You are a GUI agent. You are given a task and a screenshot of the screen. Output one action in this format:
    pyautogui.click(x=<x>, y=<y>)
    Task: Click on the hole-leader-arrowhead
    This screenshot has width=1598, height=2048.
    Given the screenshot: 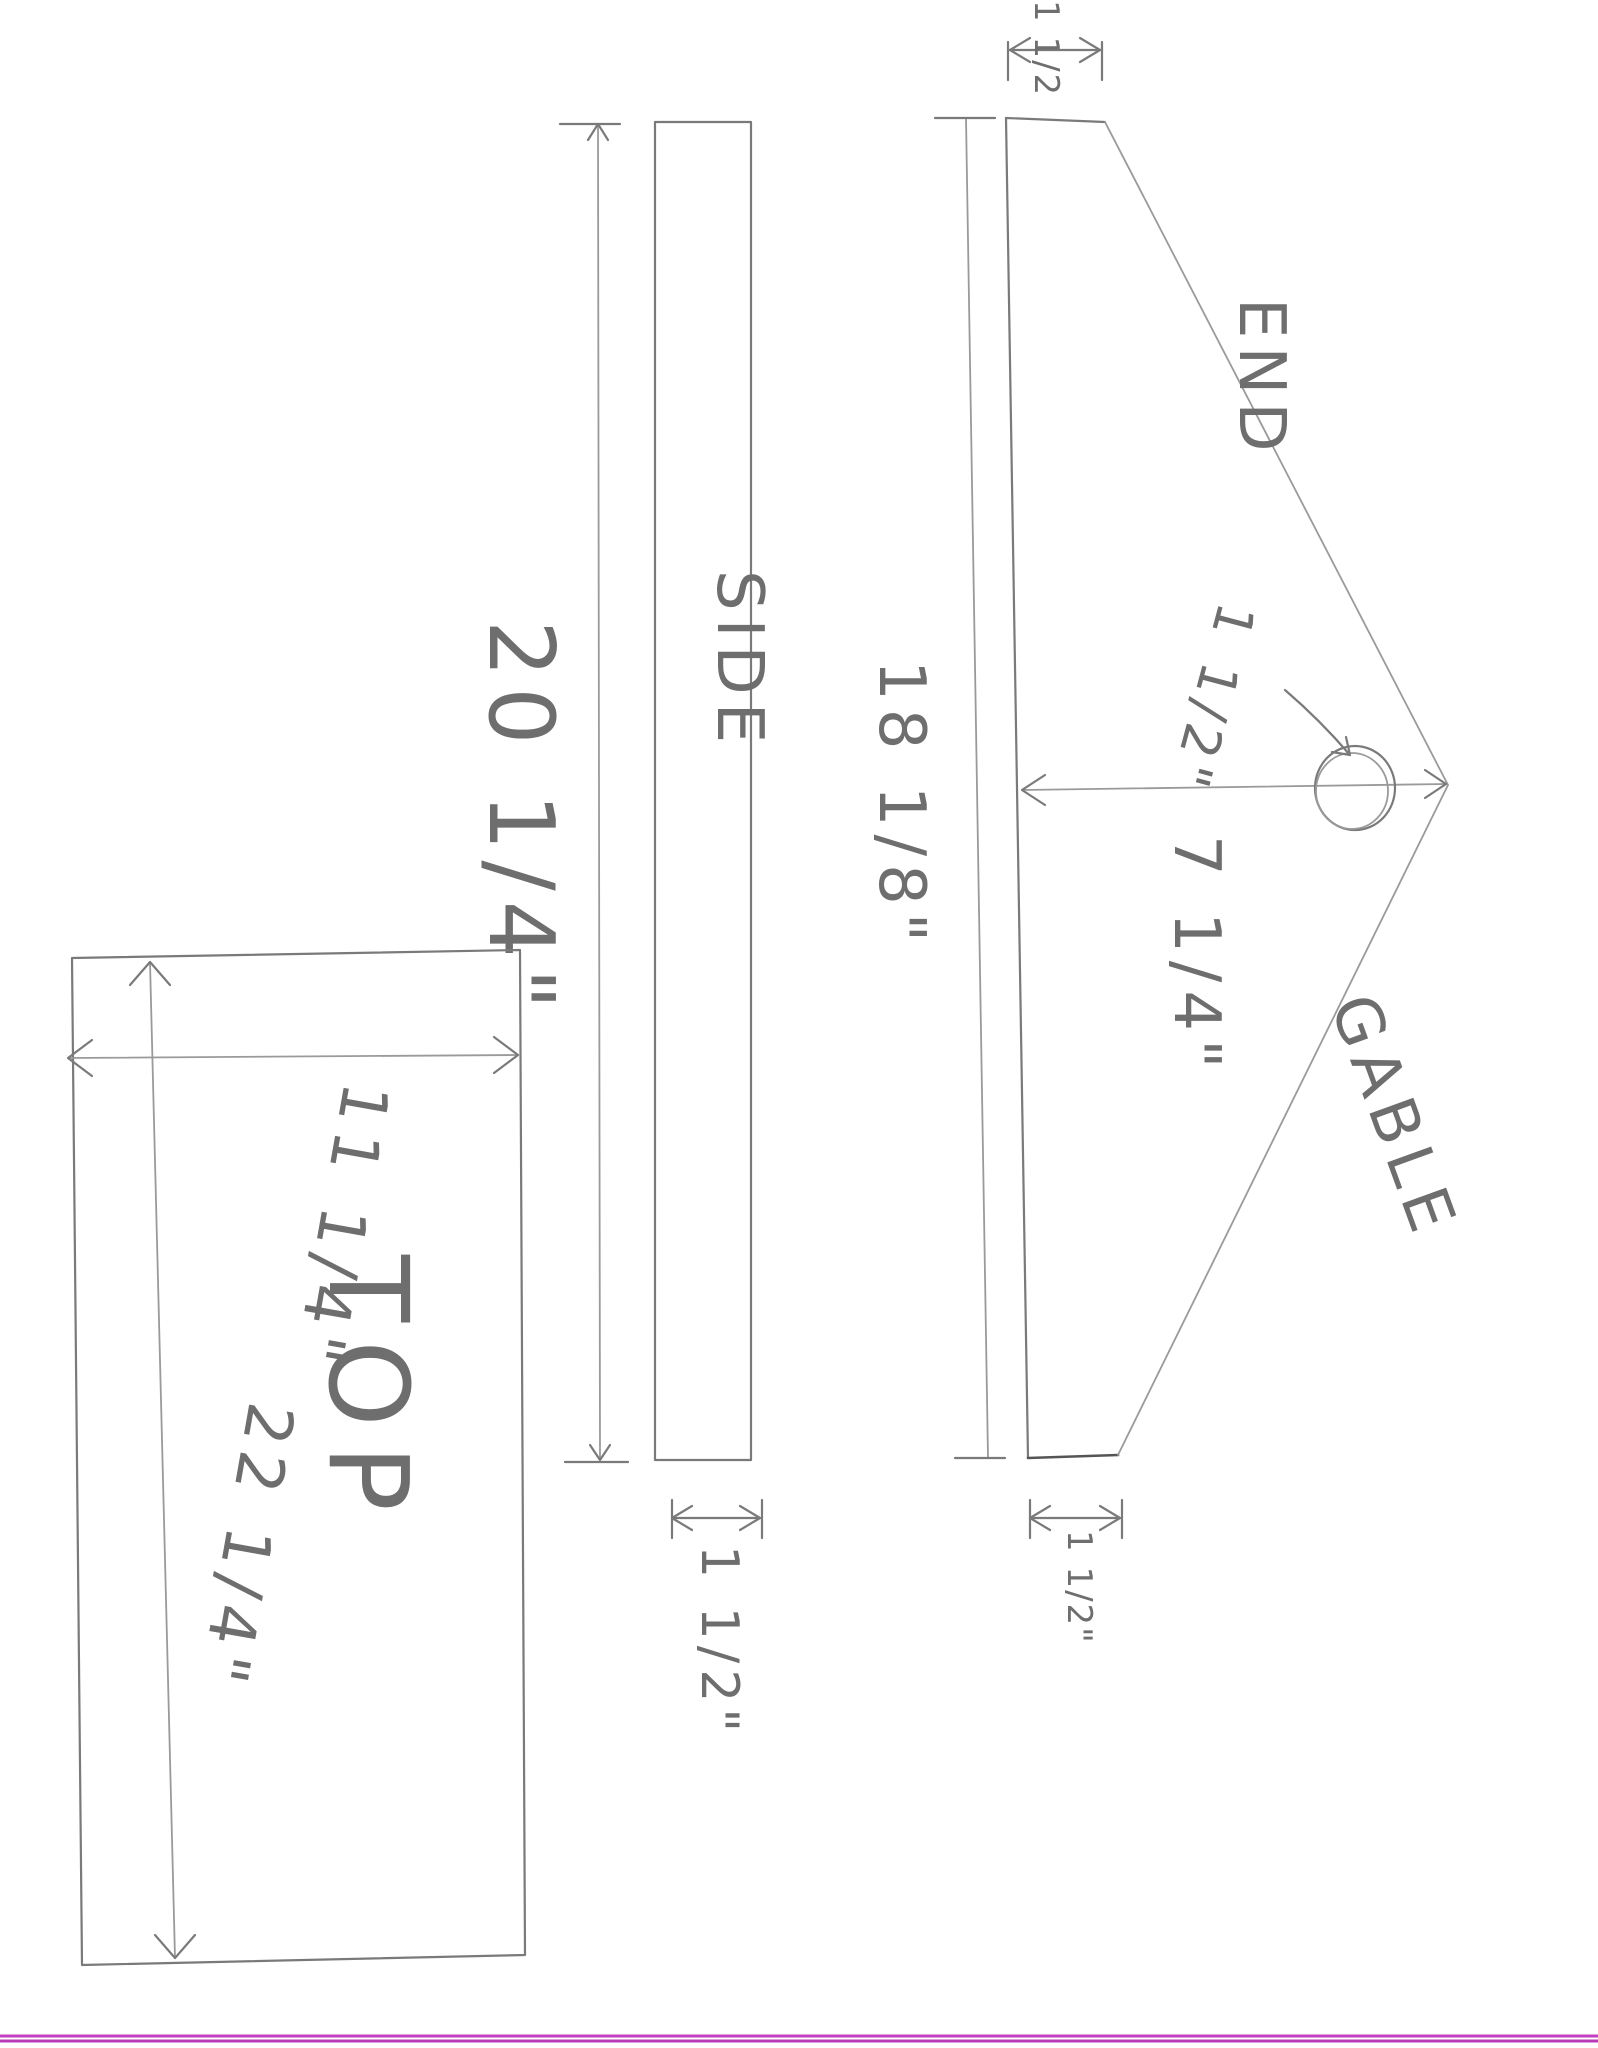 What is the action you would take?
    pyautogui.click(x=1341, y=746)
    